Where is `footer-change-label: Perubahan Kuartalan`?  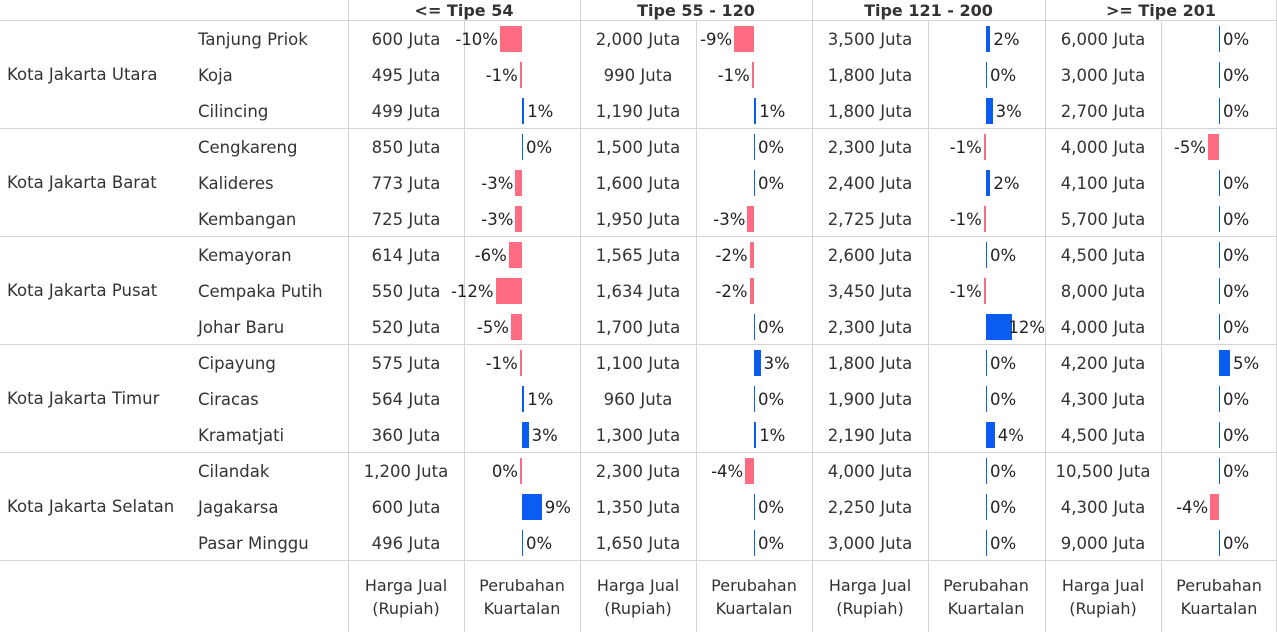
footer-change-label: Perubahan Kuartalan is located at coordinates (1219, 597).